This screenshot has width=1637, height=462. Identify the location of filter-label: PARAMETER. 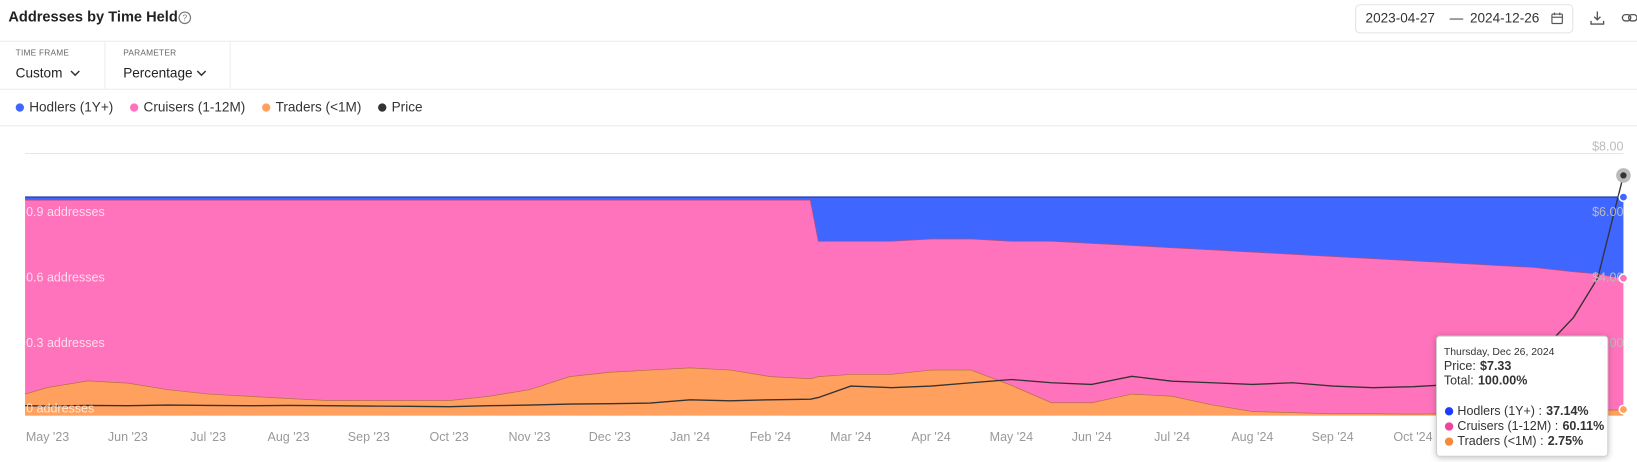
(149, 52).